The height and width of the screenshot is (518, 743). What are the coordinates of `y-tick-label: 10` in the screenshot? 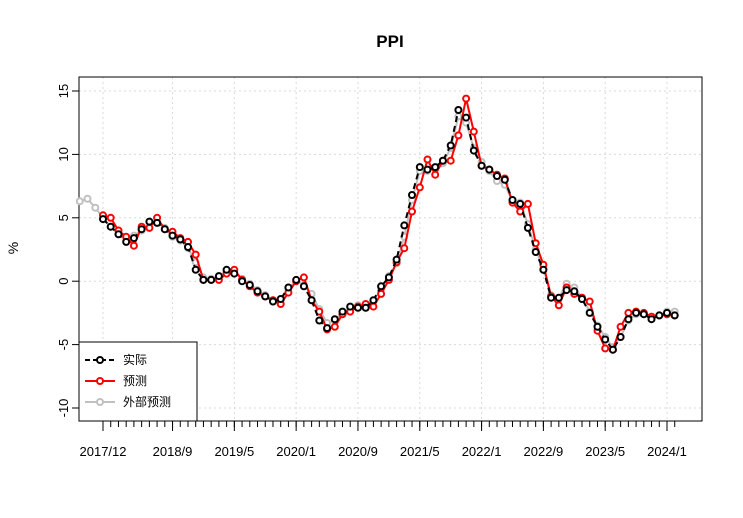 It's located at (63, 154).